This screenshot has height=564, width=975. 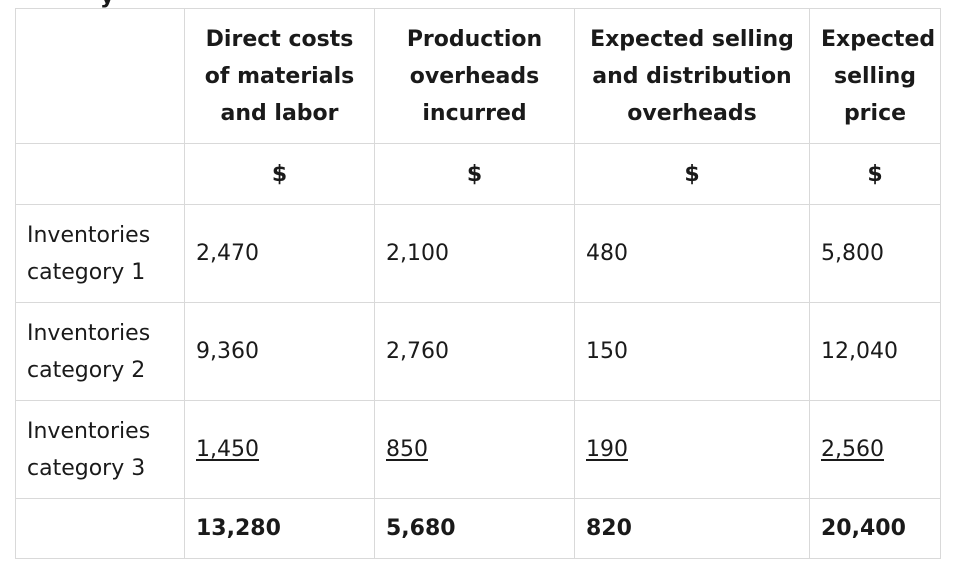 I want to click on cropped-heading-fragment: y, so click(x=107, y=4).